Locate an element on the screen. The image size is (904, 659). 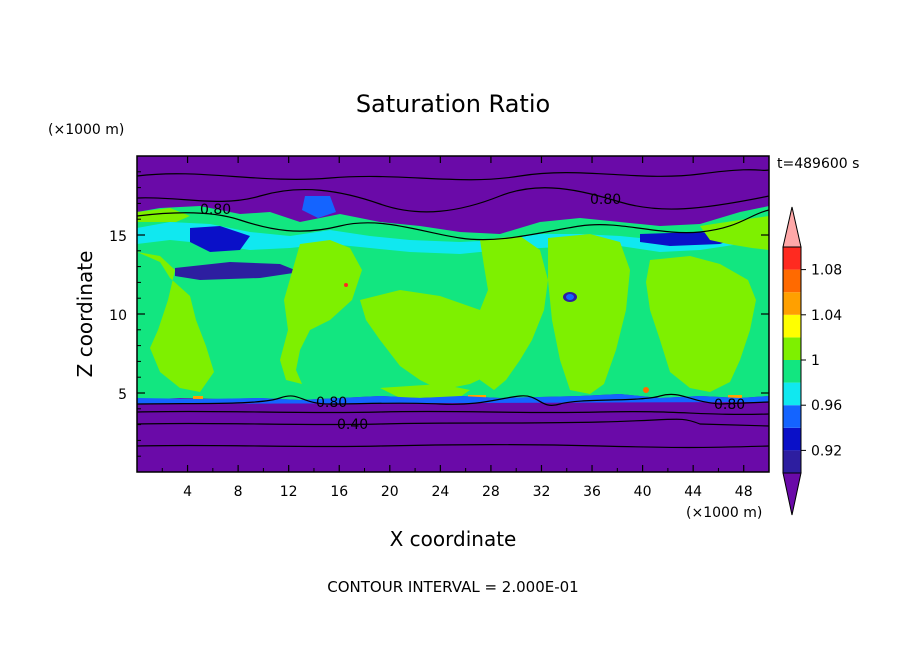
colorbar-label: 1.08 is located at coordinates (826, 271).